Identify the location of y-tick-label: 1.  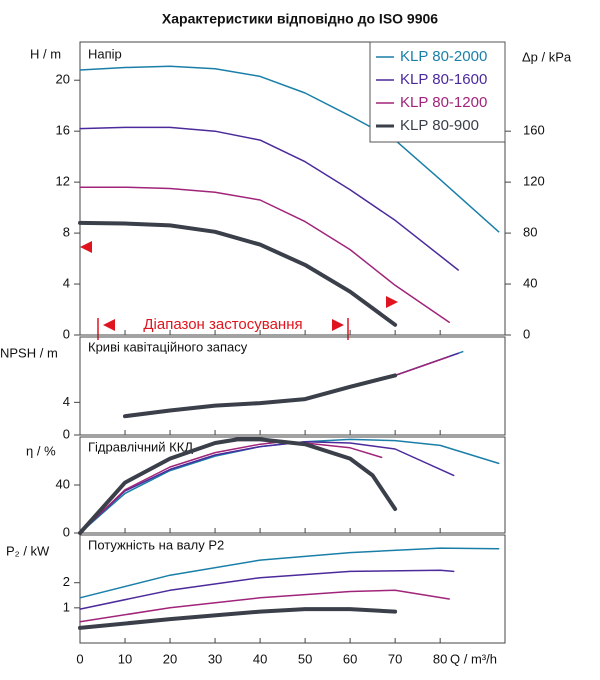
(66, 606).